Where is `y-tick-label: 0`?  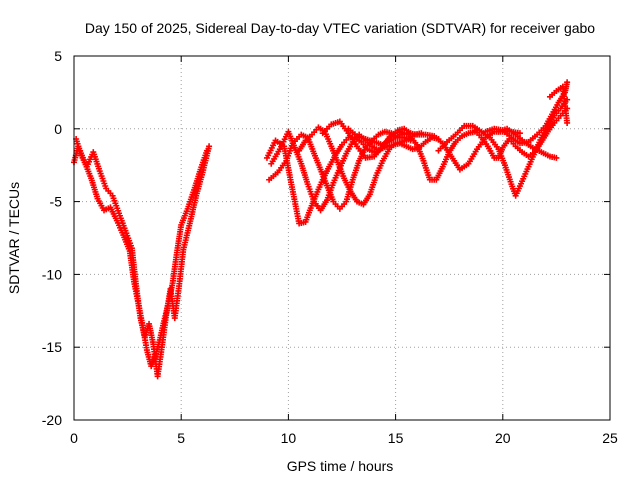
y-tick-label: 0 is located at coordinates (58, 129).